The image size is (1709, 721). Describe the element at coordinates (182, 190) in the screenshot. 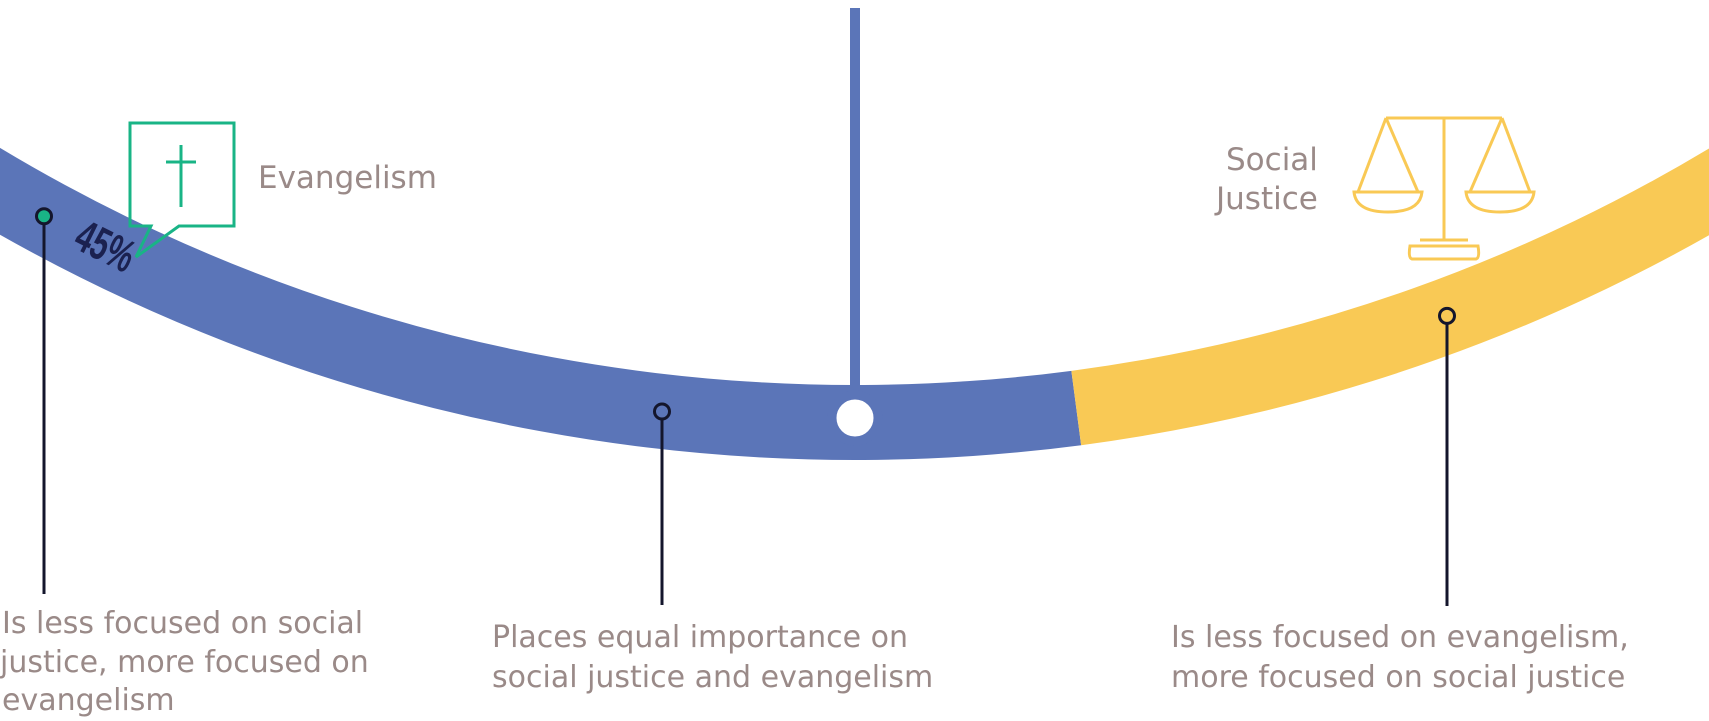

I see `cross-speech-bubble-icon` at that location.